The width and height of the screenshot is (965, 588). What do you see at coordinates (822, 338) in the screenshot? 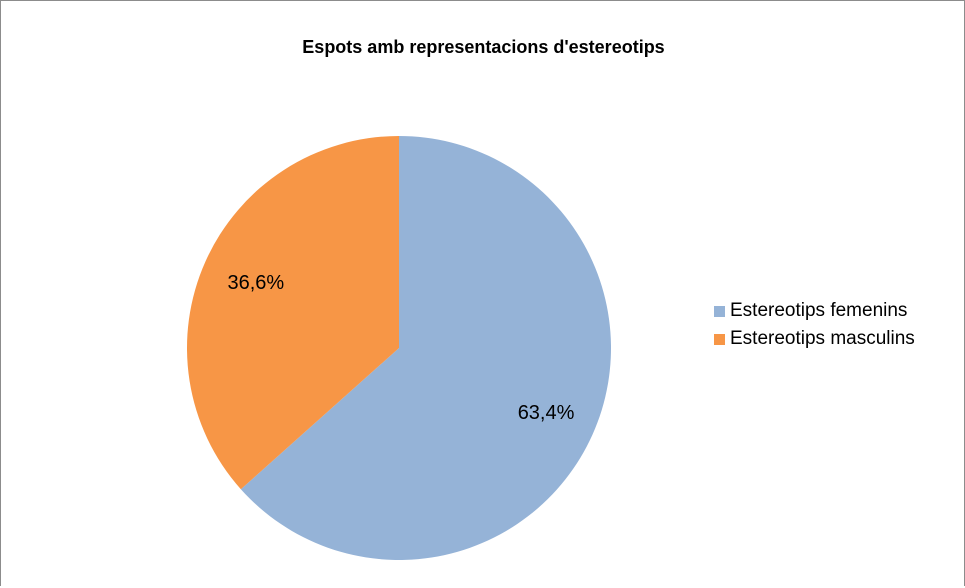
I see `legend-label-masculins: Estereotips masculins` at bounding box center [822, 338].